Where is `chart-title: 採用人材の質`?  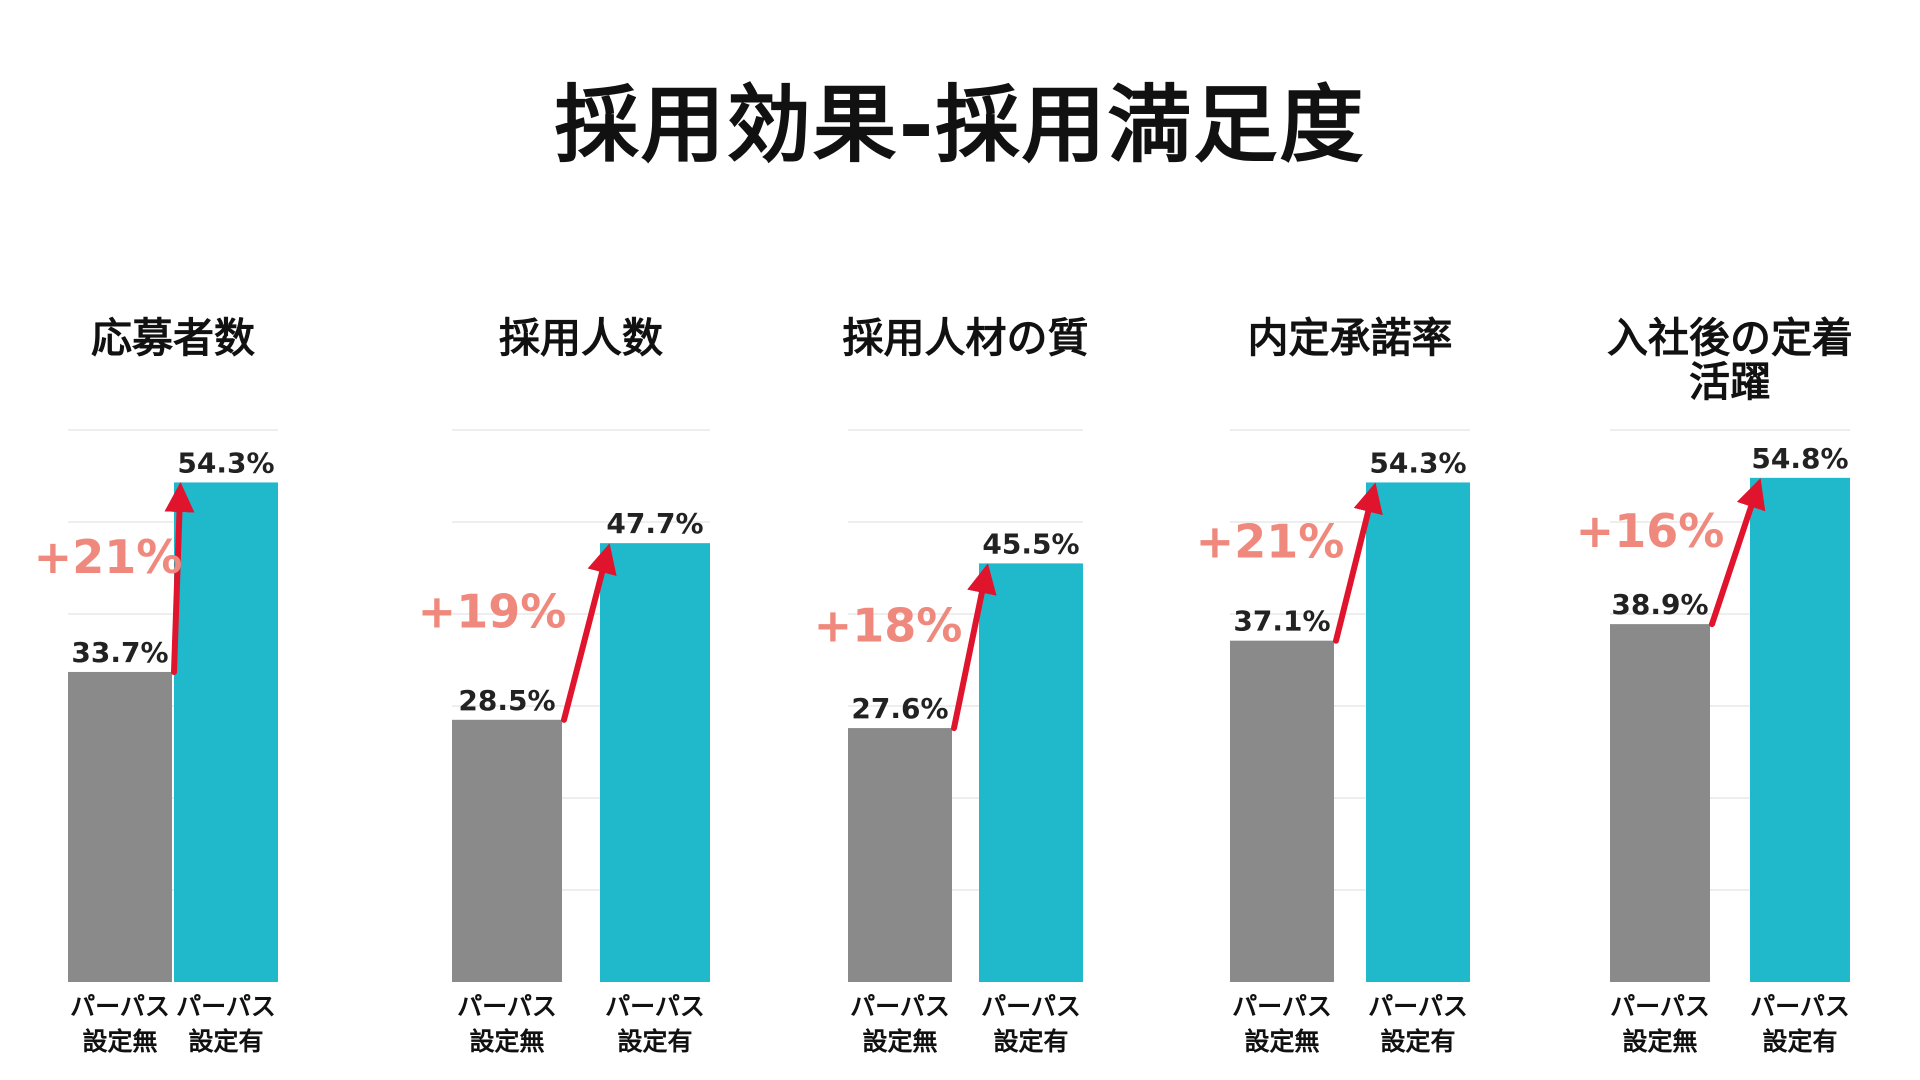
chart-title: 採用人材の質 is located at coordinates (966, 338).